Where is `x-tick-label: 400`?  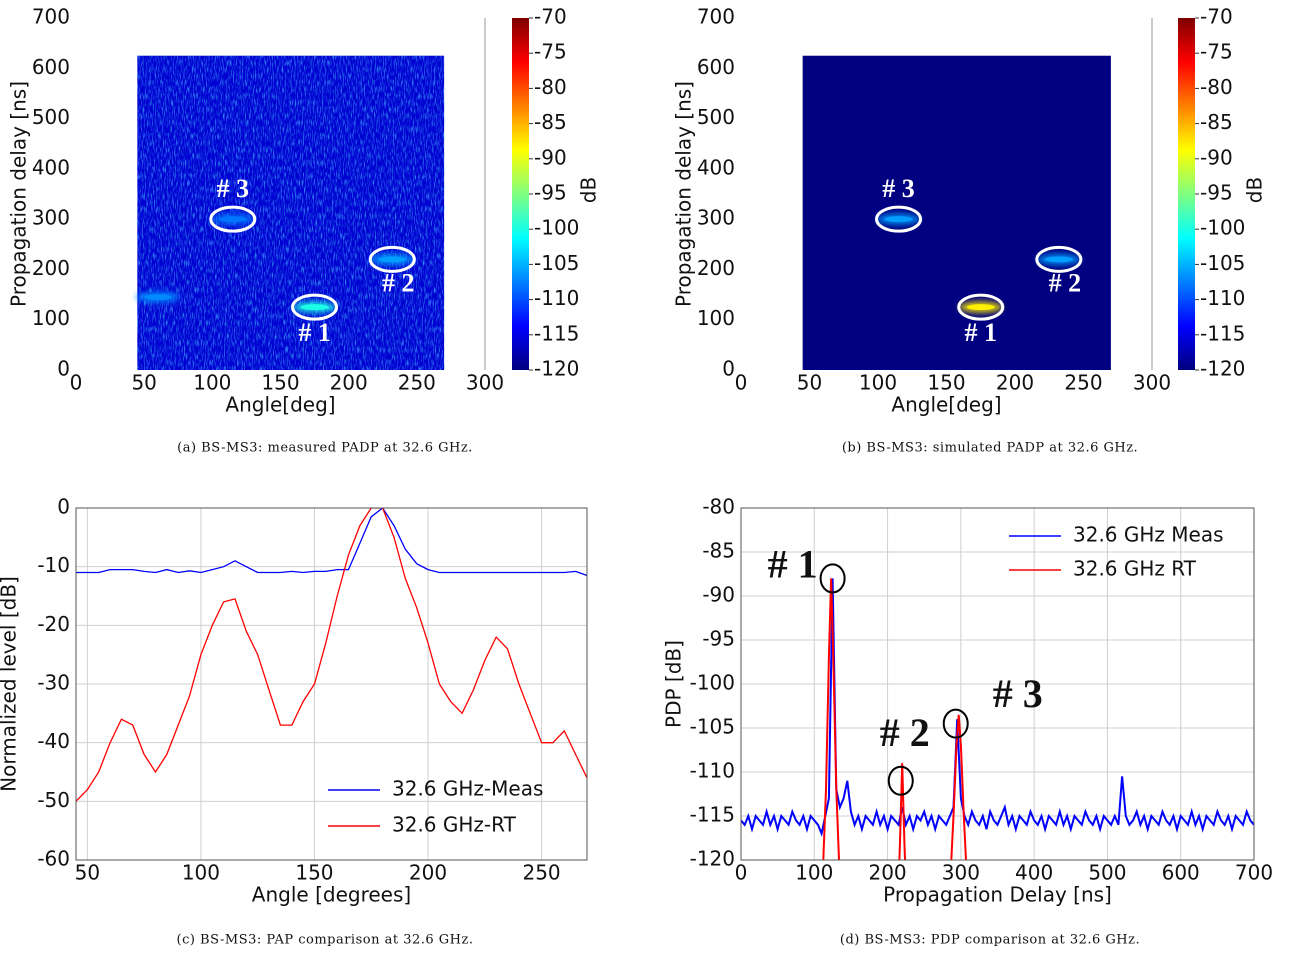 x-tick-label: 400 is located at coordinates (1034, 873).